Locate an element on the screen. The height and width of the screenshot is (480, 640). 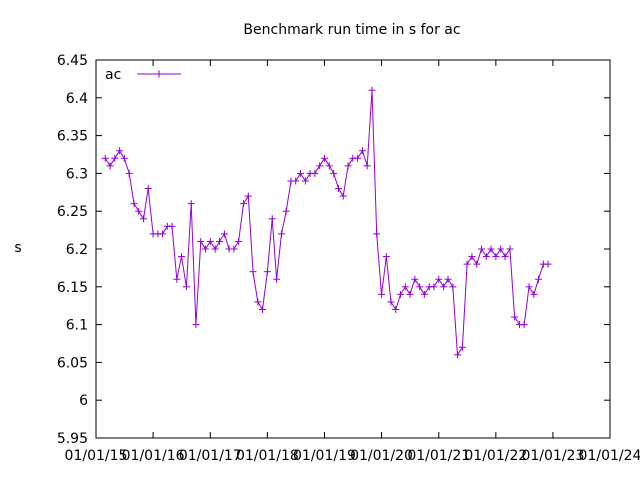
x-tick-label: 01/01/21 is located at coordinates (438, 456).